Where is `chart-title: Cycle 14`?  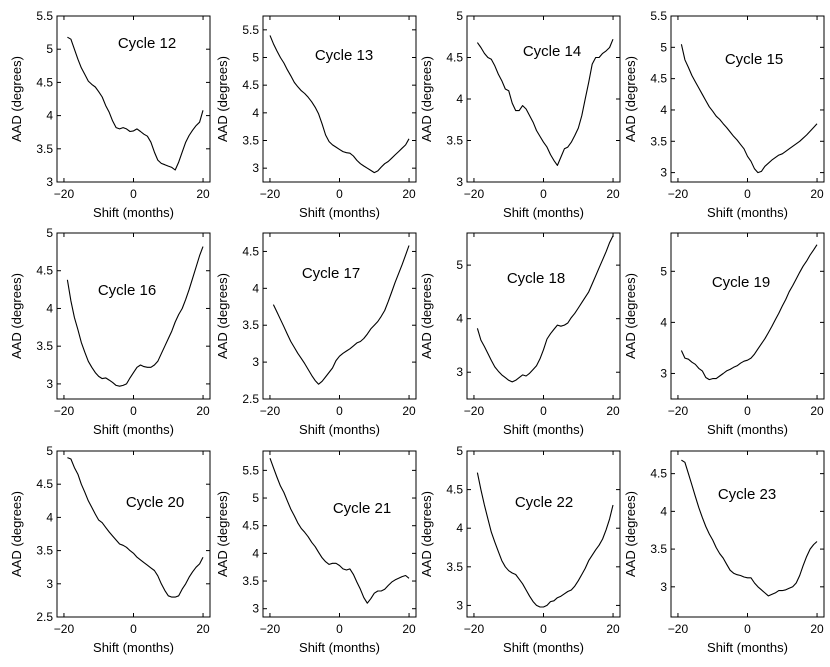 chart-title: Cycle 14 is located at coordinates (552, 51).